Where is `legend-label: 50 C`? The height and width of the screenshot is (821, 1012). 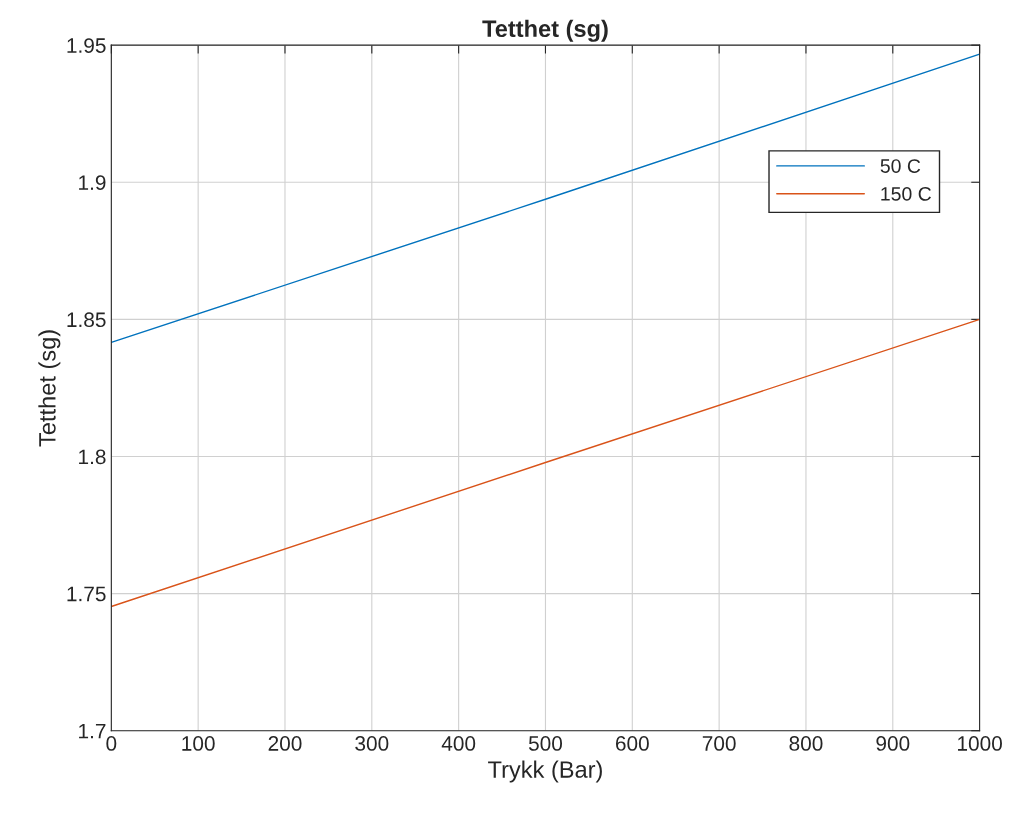 legend-label: 50 C is located at coordinates (900, 166).